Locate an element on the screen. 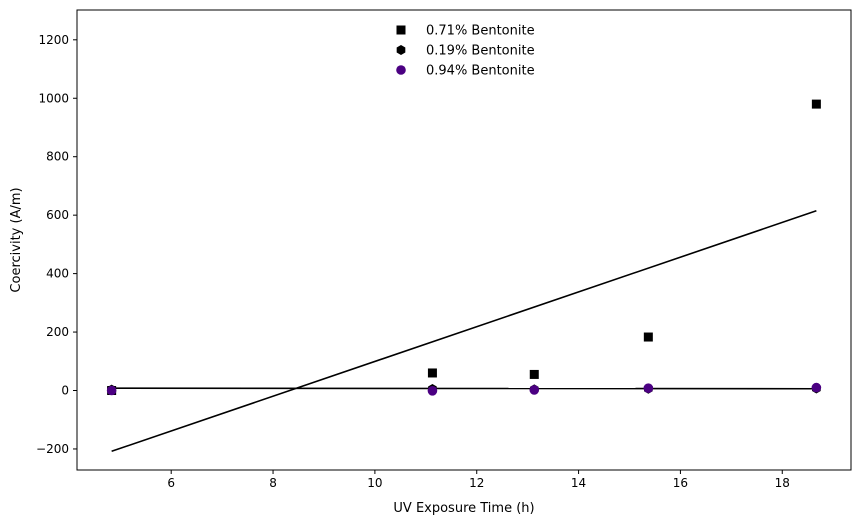 The height and width of the screenshot is (525, 862). fit-line is located at coordinates (464, 388).